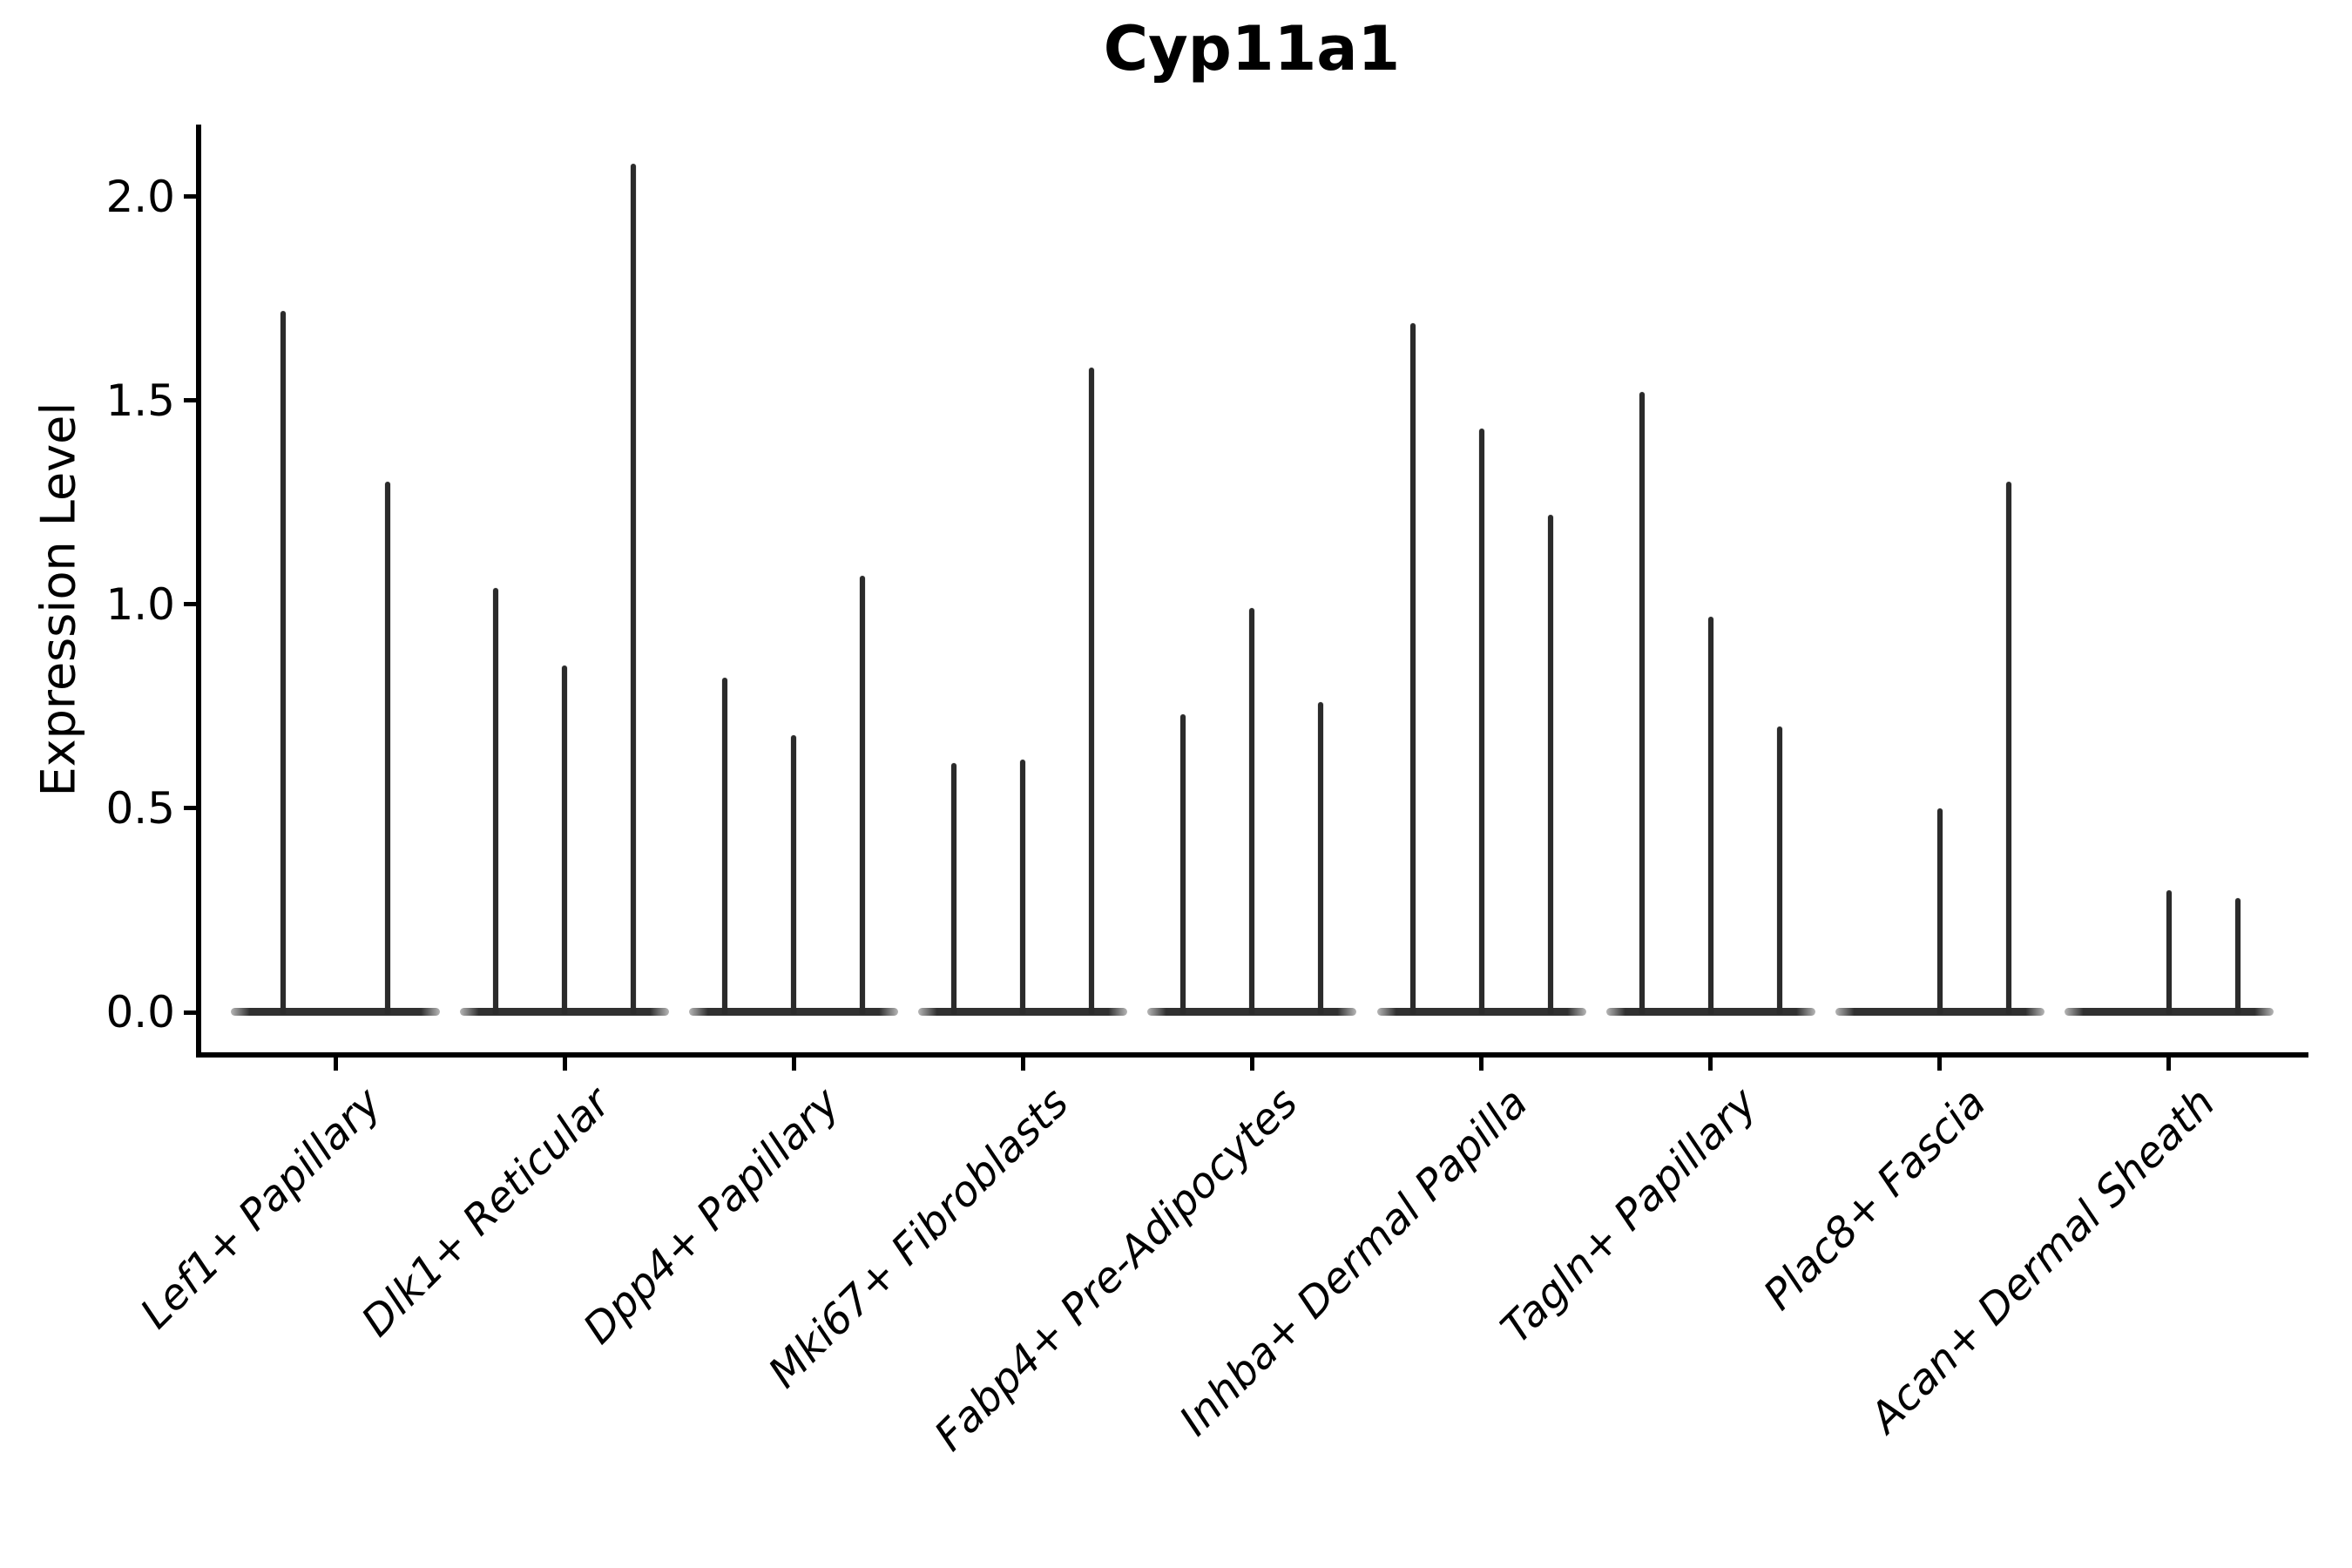 The width and height of the screenshot is (2352, 1568). What do you see at coordinates (140, 604) in the screenshot?
I see `y-tick-label: 1.0` at bounding box center [140, 604].